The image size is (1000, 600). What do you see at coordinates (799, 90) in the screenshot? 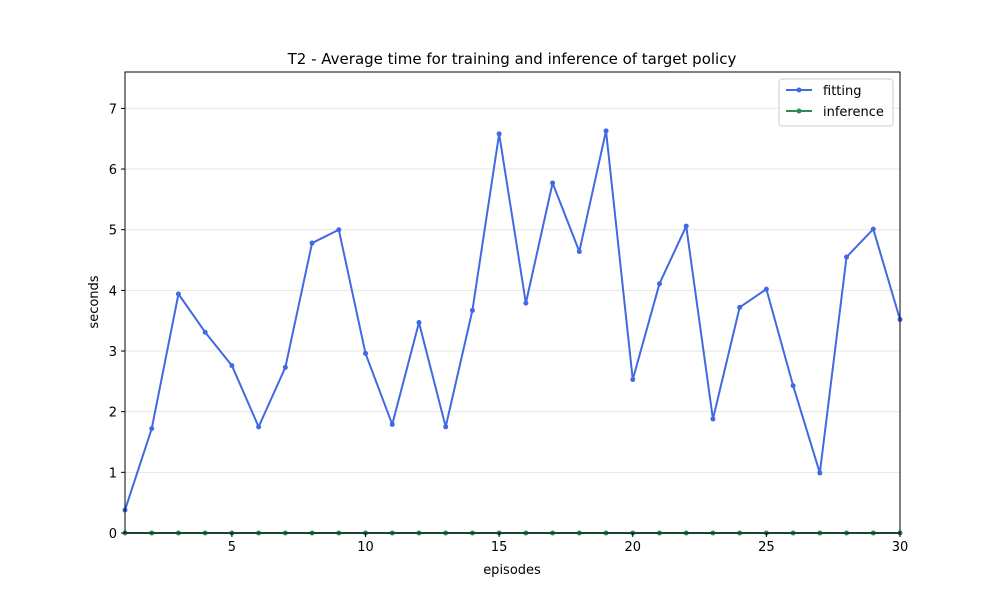
I see `legend-marker-fitting` at bounding box center [799, 90].